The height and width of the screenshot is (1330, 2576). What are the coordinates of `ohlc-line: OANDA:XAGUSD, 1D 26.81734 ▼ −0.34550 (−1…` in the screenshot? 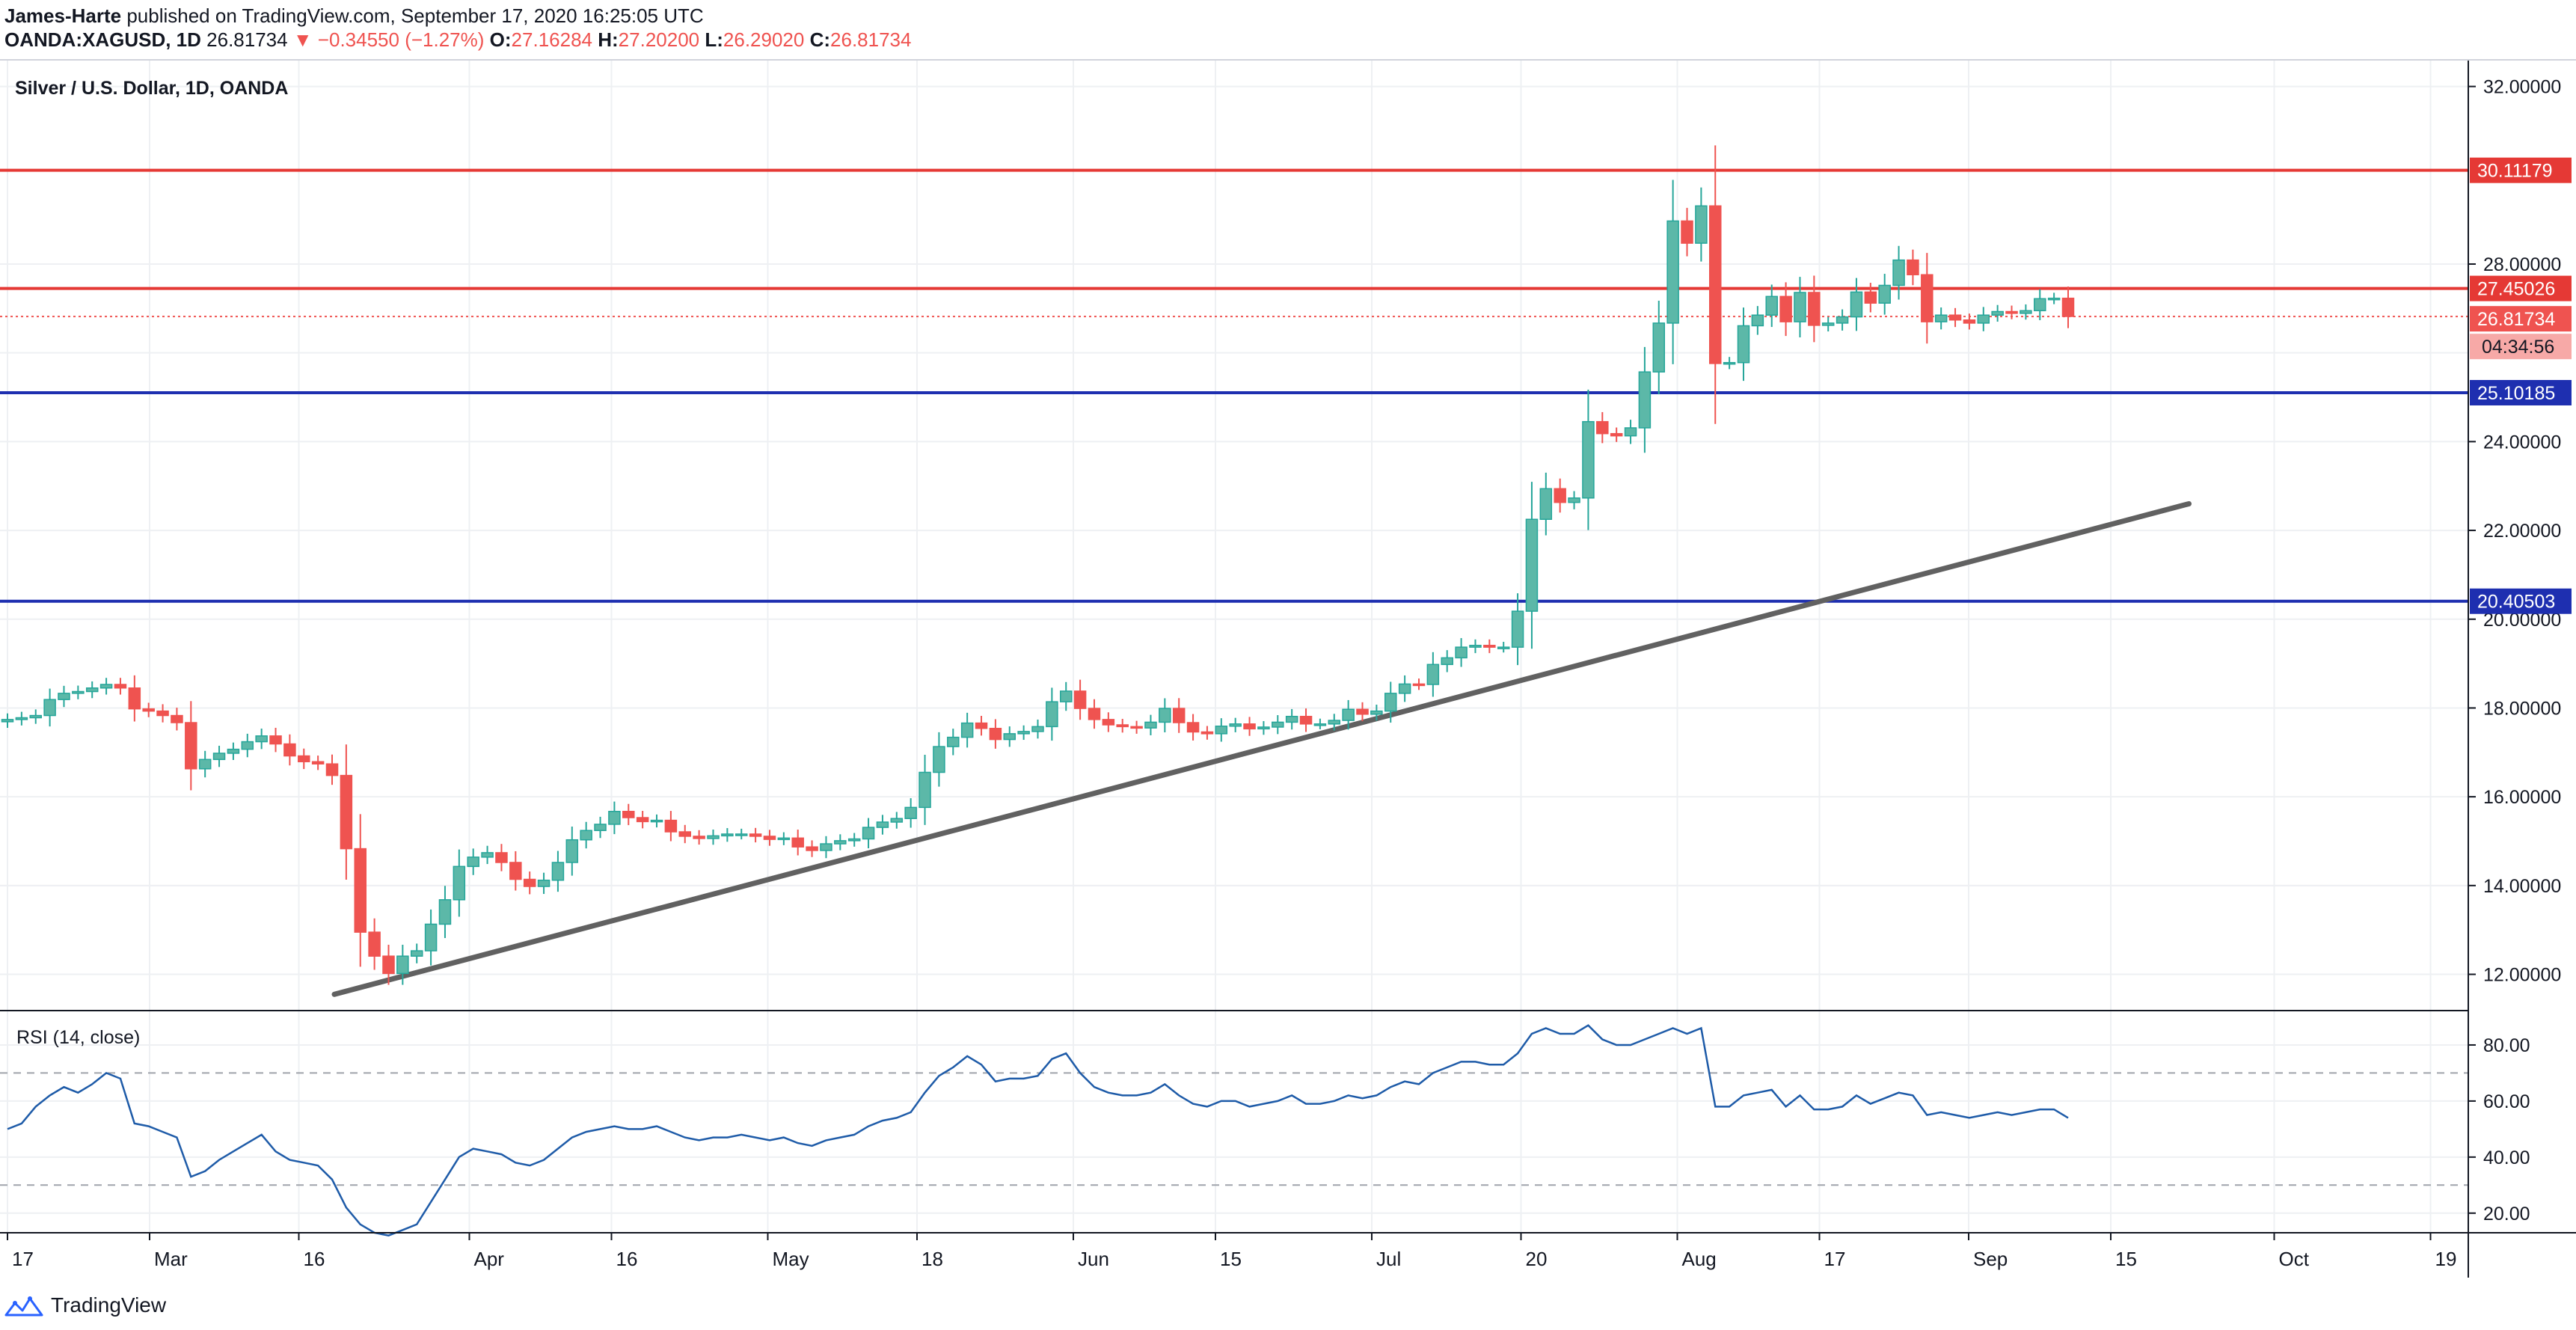 It's located at (457, 40).